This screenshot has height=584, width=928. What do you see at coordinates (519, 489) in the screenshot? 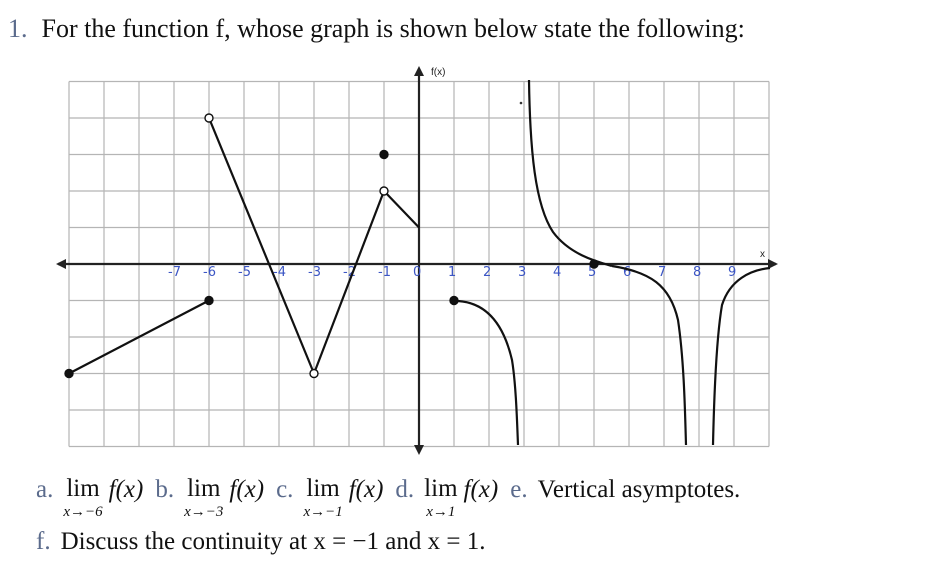
I see `part-e-label: e.` at bounding box center [519, 489].